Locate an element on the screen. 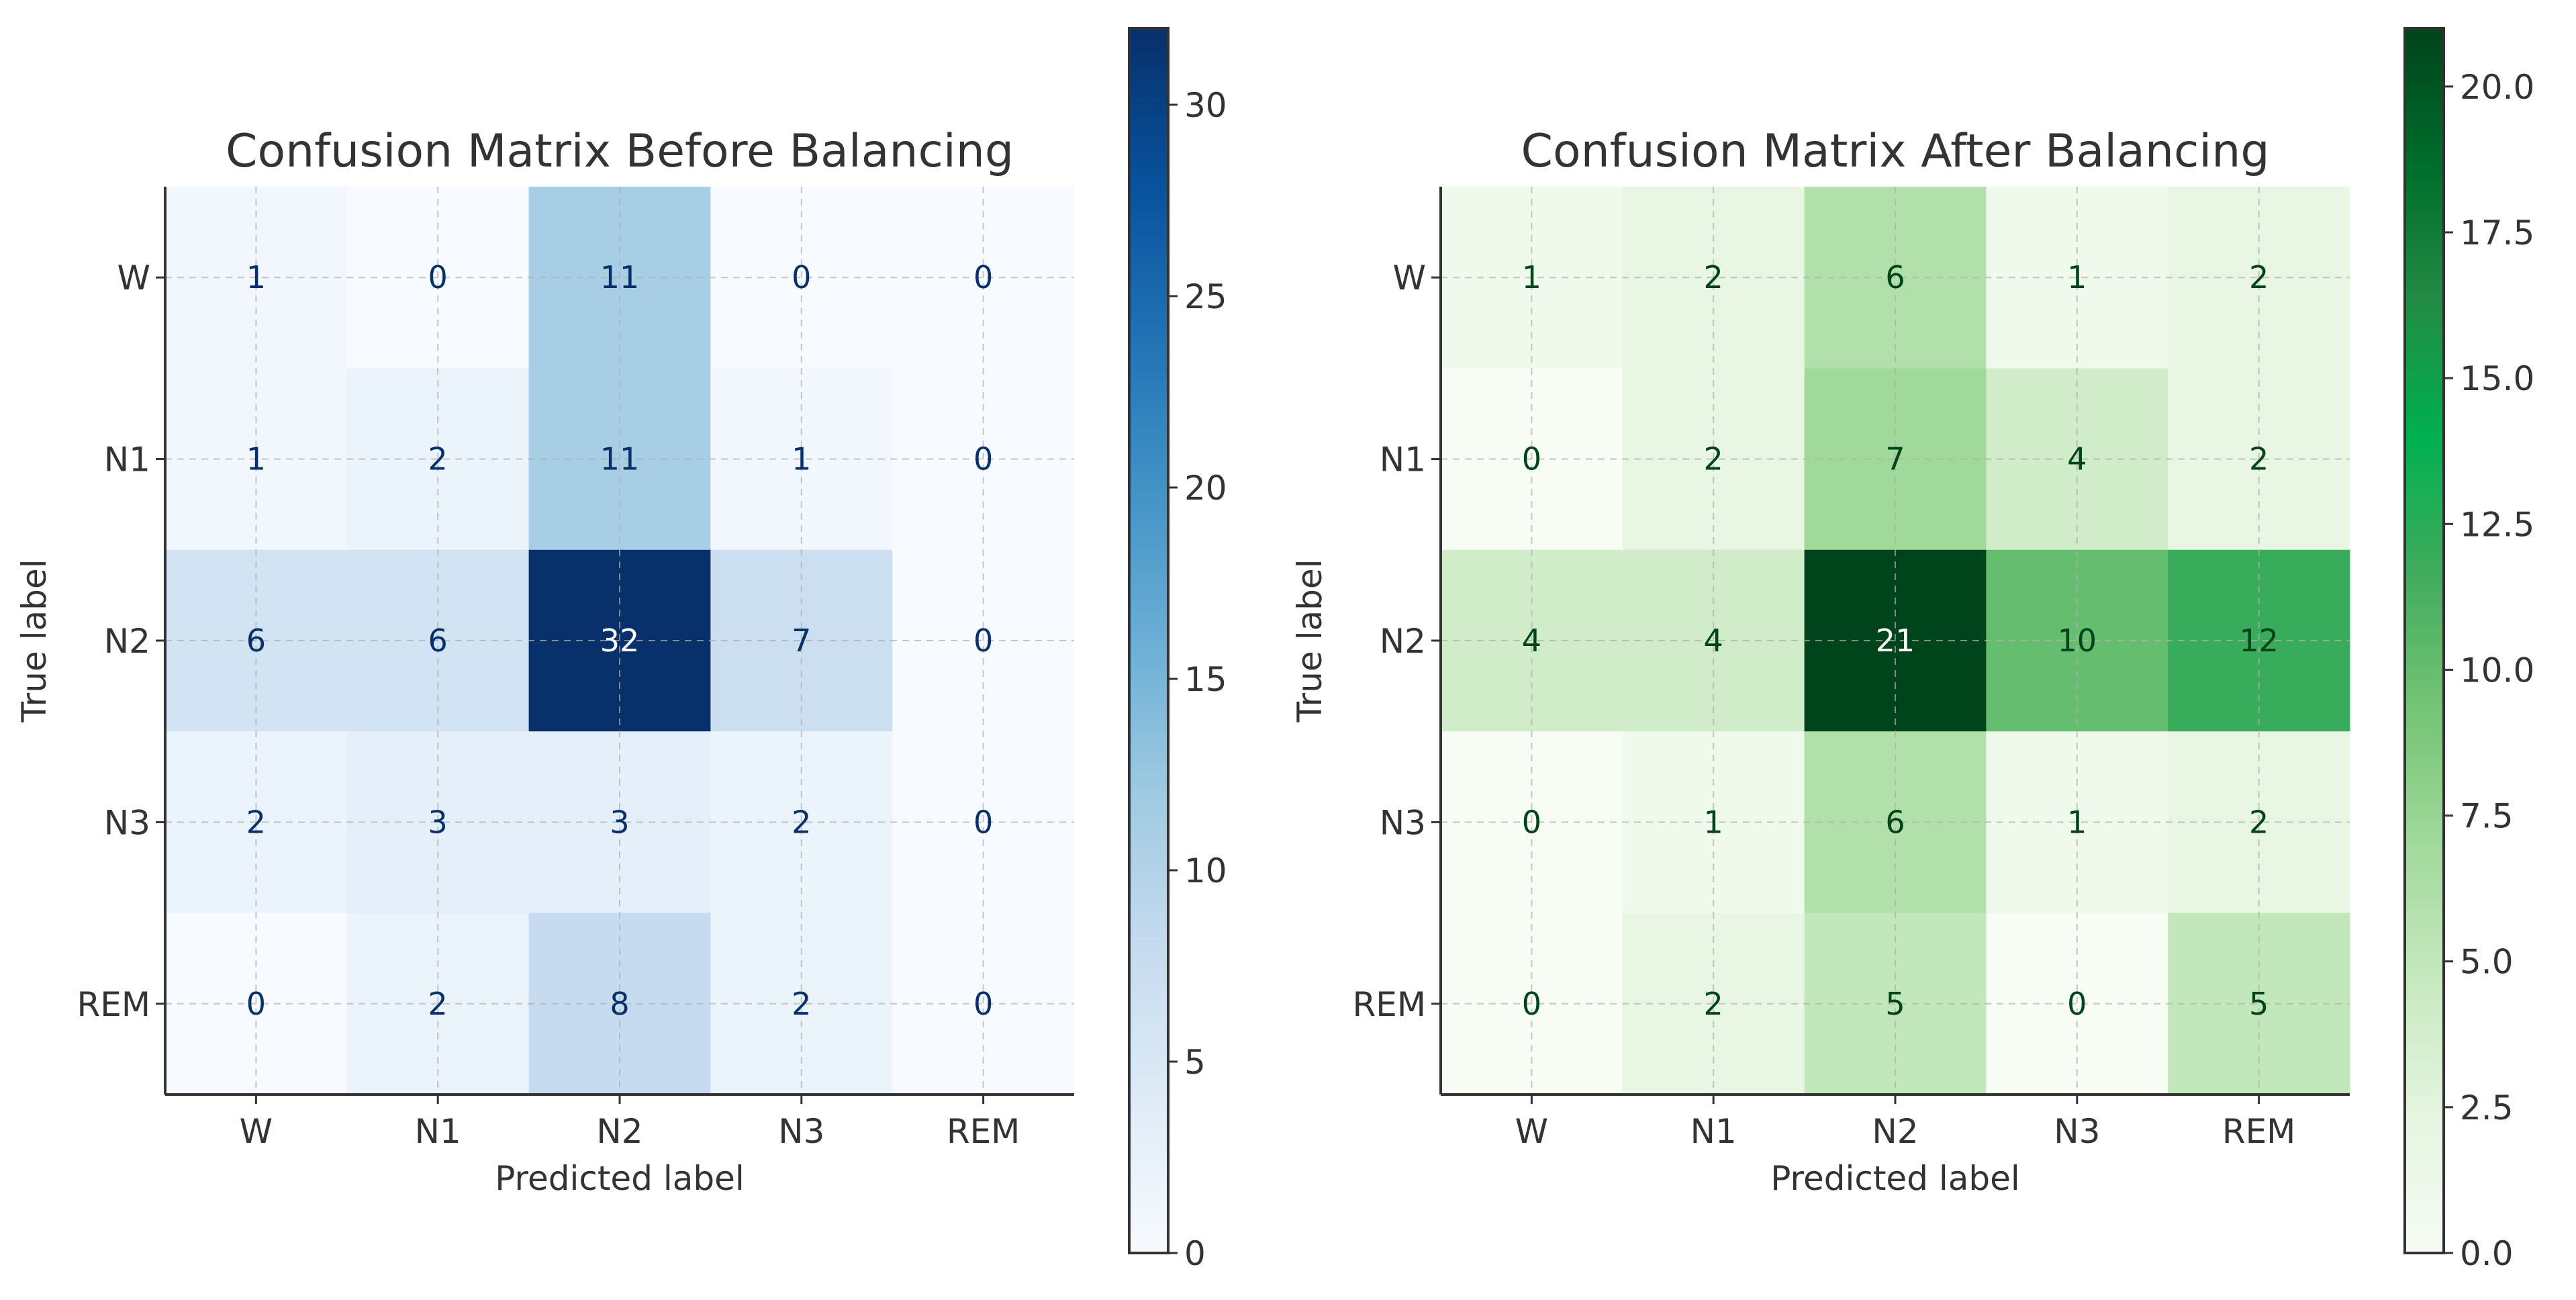 The width and height of the screenshot is (2576, 1300). after-colorbar-tick-label: 15.0 is located at coordinates (2497, 379).